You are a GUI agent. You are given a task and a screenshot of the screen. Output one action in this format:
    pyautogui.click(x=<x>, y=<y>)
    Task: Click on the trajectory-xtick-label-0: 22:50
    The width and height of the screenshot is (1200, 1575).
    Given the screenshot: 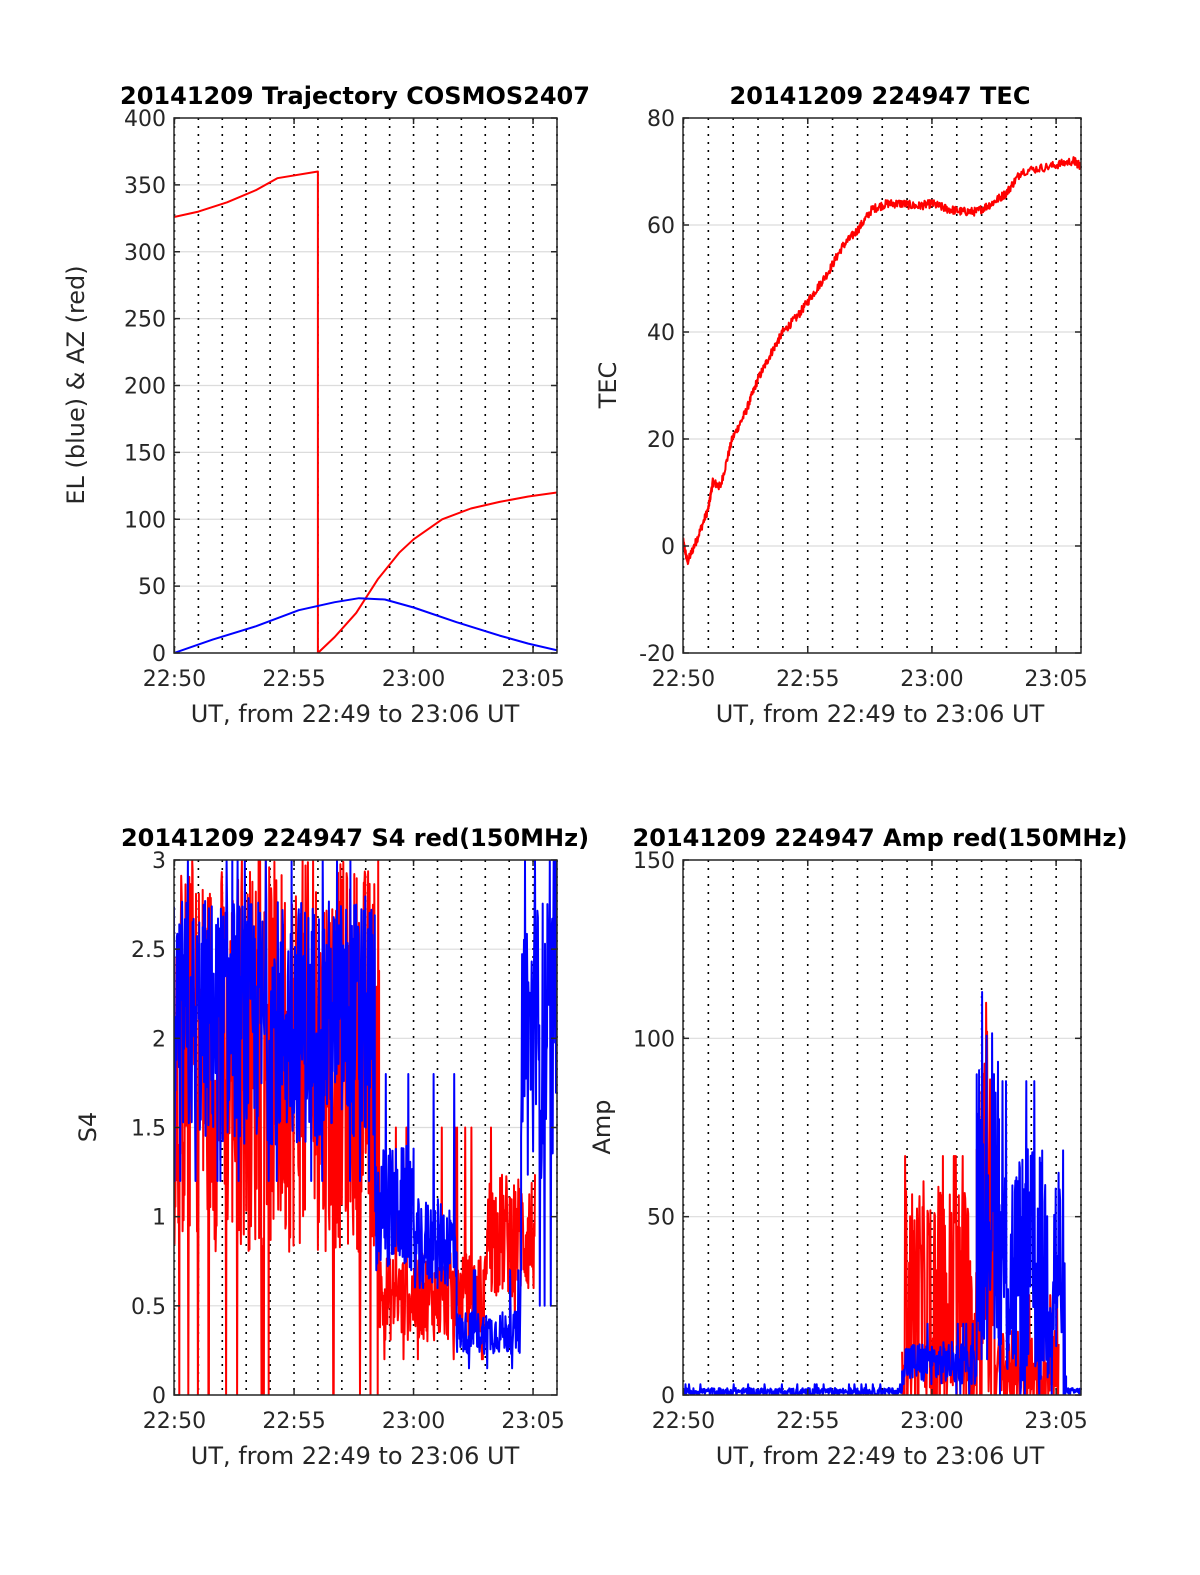 What is the action you would take?
    pyautogui.click(x=174, y=679)
    